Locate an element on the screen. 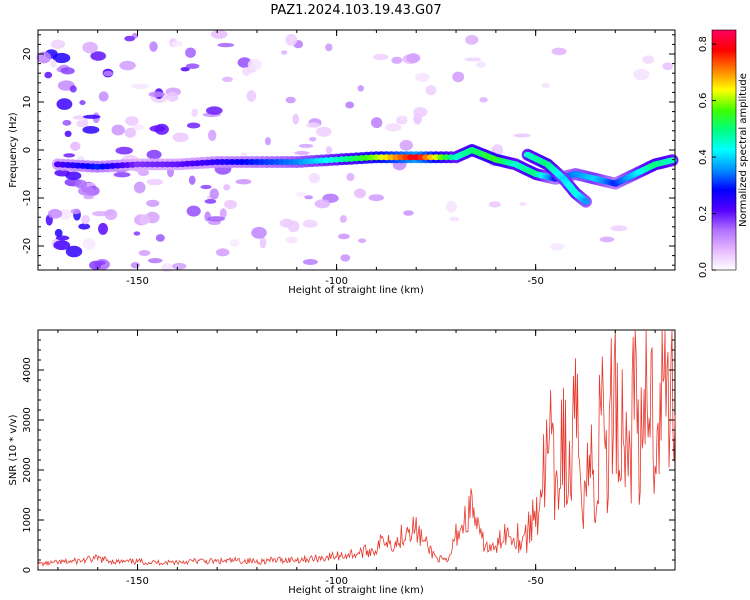 The image size is (750, 600). y-tick-label: 10 is located at coordinates (27, 102).